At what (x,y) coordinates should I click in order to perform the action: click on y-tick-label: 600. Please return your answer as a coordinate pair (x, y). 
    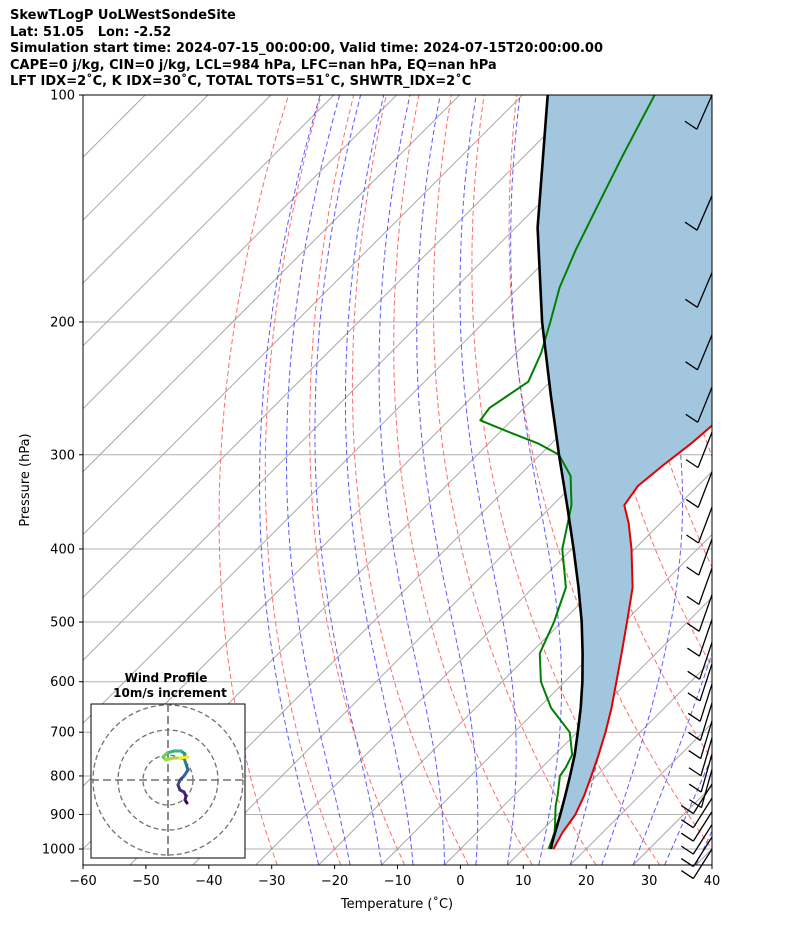
    Looking at the image, I should click on (62, 682).